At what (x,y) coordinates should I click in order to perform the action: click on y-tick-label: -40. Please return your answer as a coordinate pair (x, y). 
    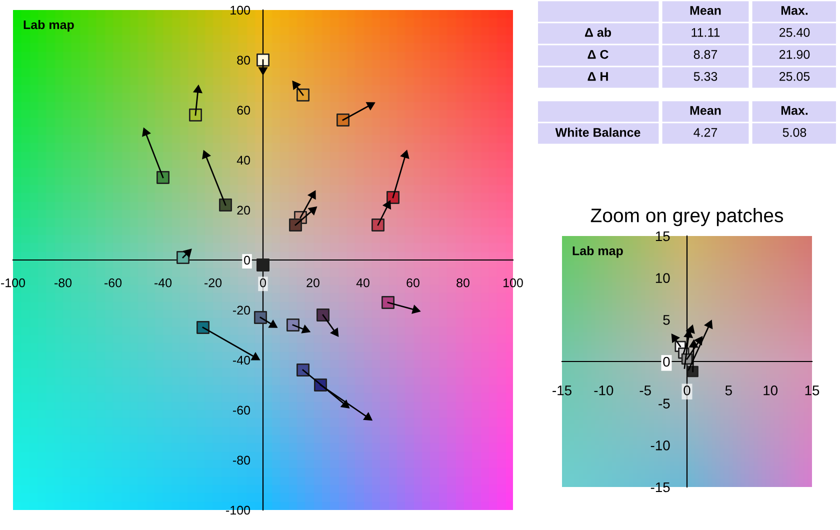
    Looking at the image, I should click on (241, 360).